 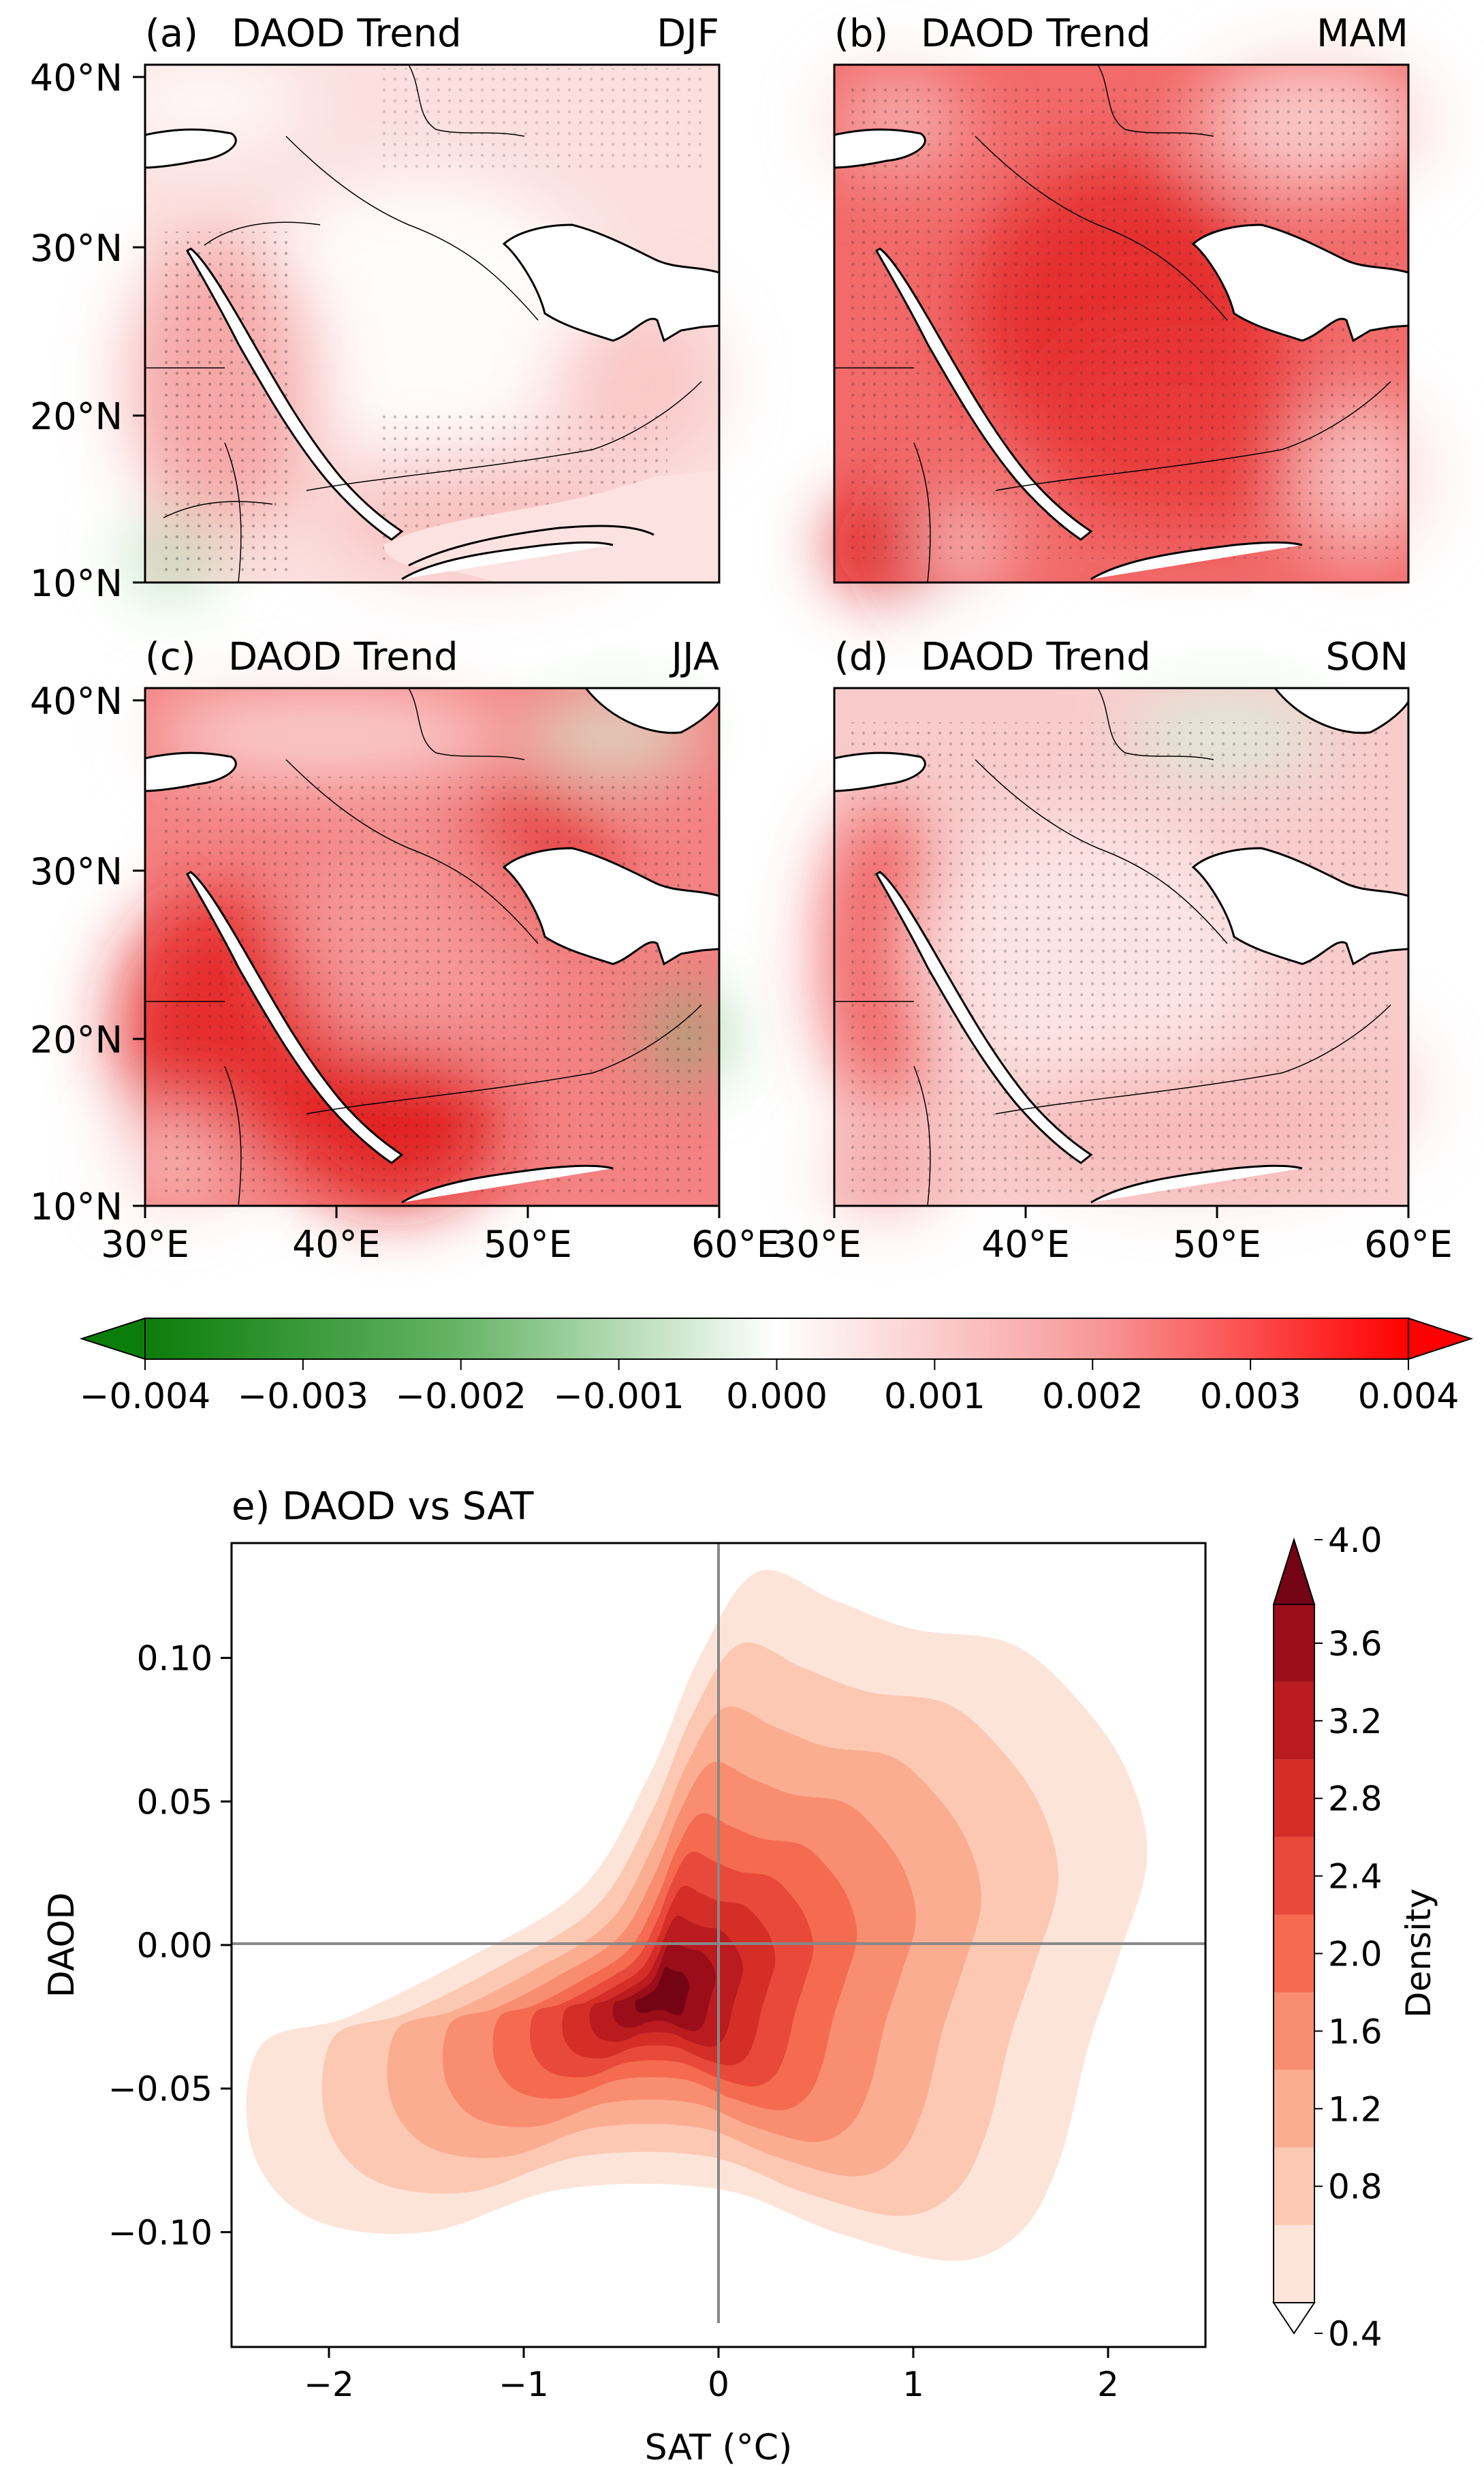 I want to click on lon-tick-60-left: 60°E, so click(x=735, y=1244).